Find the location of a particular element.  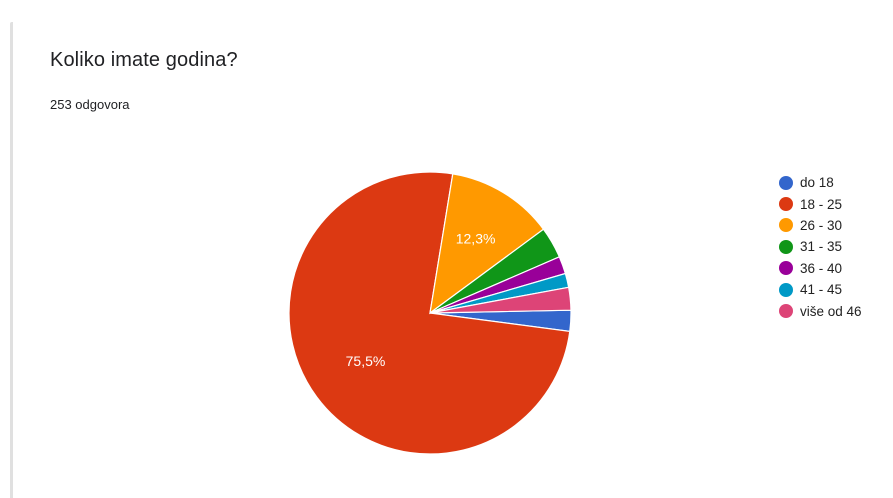

legend-item: više od 46 is located at coordinates (820, 310).